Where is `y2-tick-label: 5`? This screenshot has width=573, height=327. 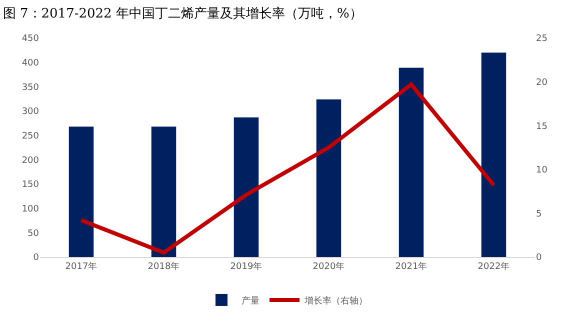 y2-tick-label: 5 is located at coordinates (539, 214).